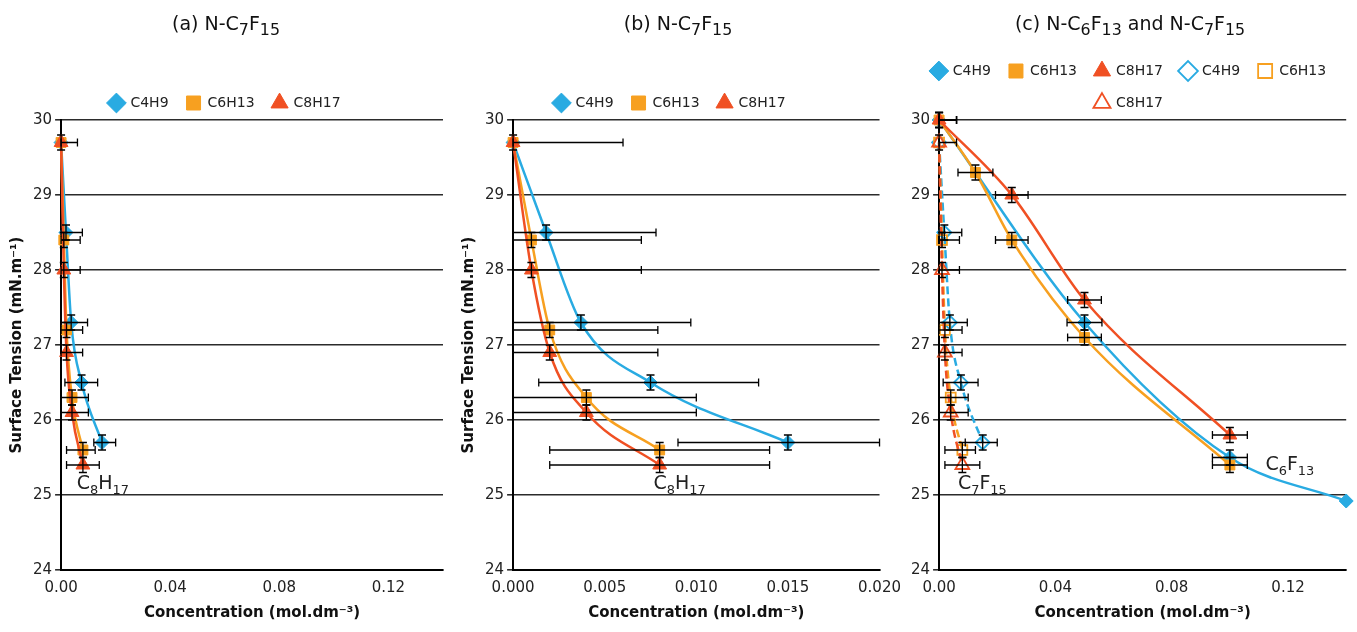 This screenshot has width=1357, height=632. I want to click on x-tick-label: 0.000, so click(513, 586).